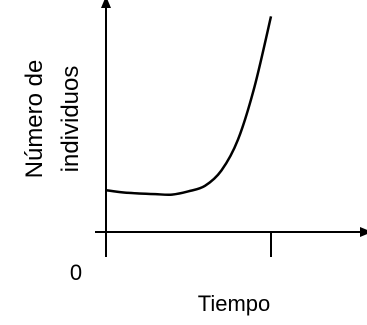  Describe the element at coordinates (34, 119) in the screenshot. I see `y-axis-label-line-1: Número de` at that location.